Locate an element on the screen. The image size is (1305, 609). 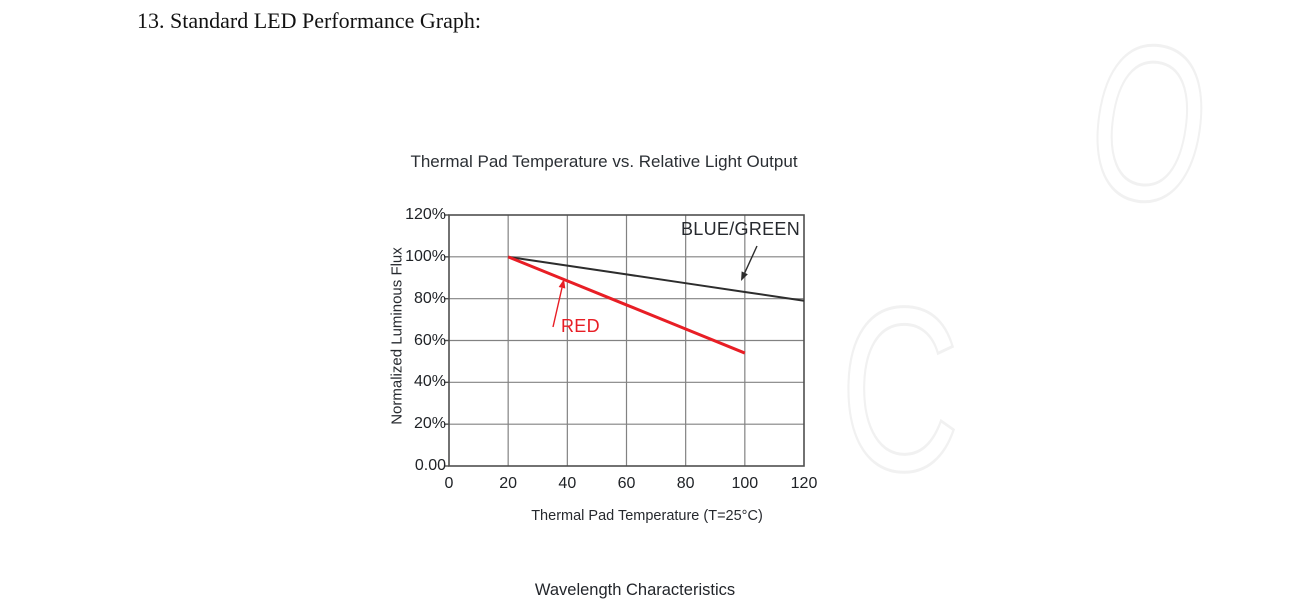
red-arrow-shaft is located at coordinates (557, 307).